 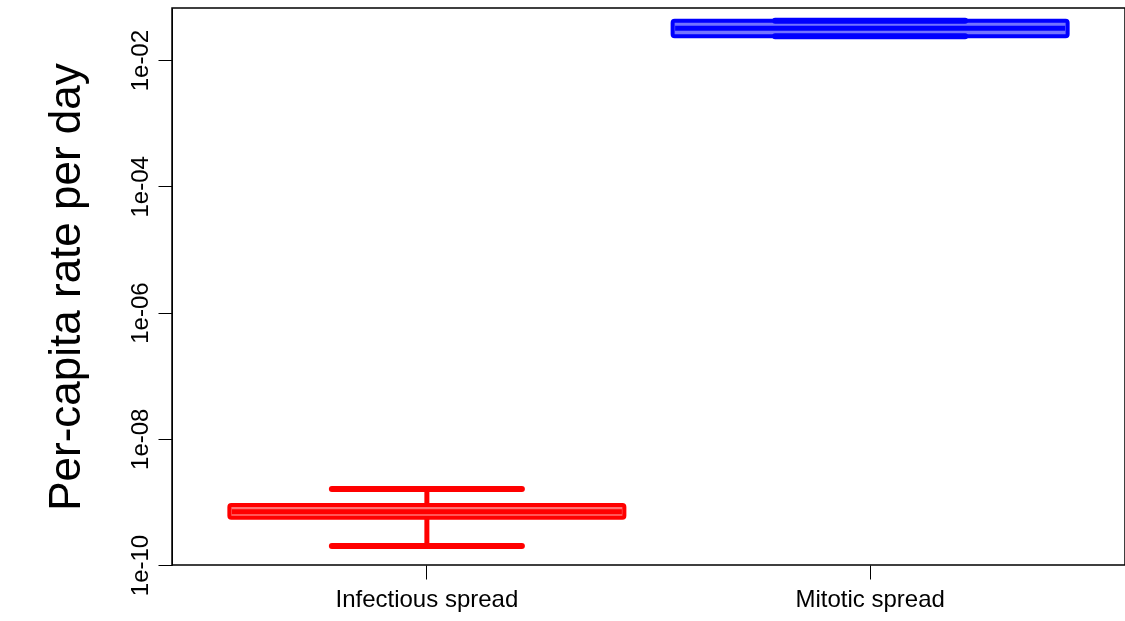 I want to click on y-axis-title: Per-capita rate per day, so click(x=64, y=287).